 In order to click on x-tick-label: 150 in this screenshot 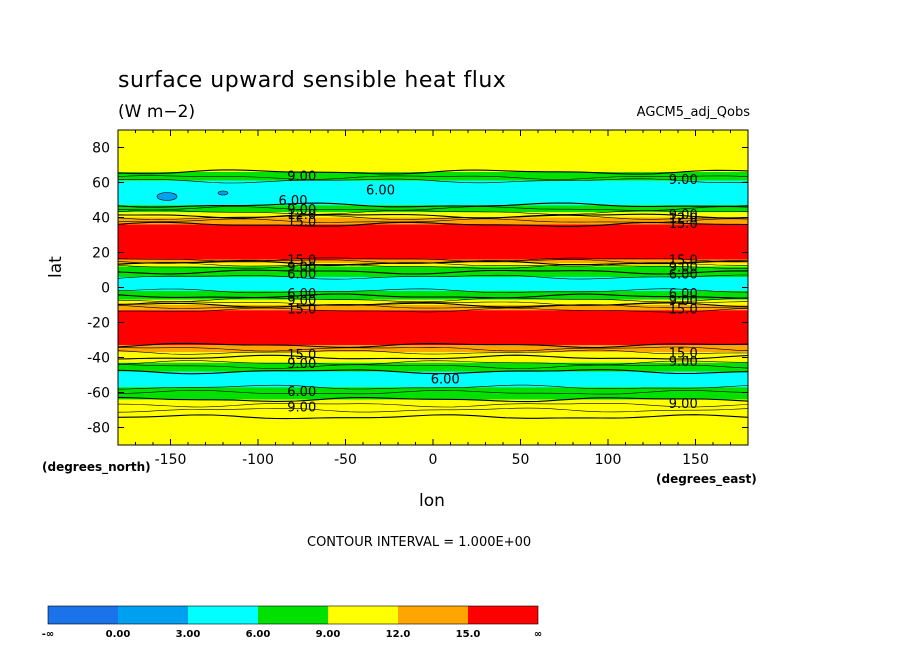, I will do `click(695, 460)`.